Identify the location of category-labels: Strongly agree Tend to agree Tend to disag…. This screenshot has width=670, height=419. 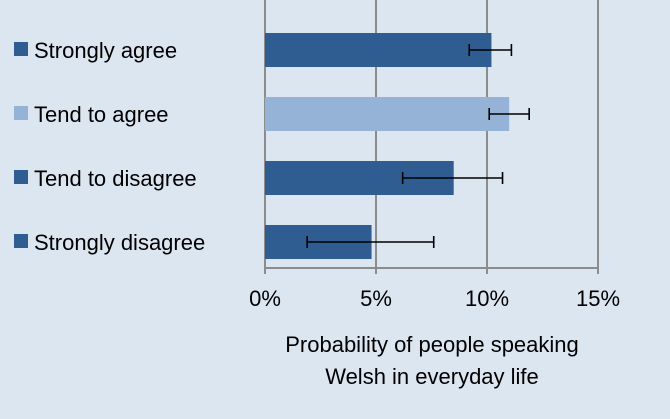
(109, 146).